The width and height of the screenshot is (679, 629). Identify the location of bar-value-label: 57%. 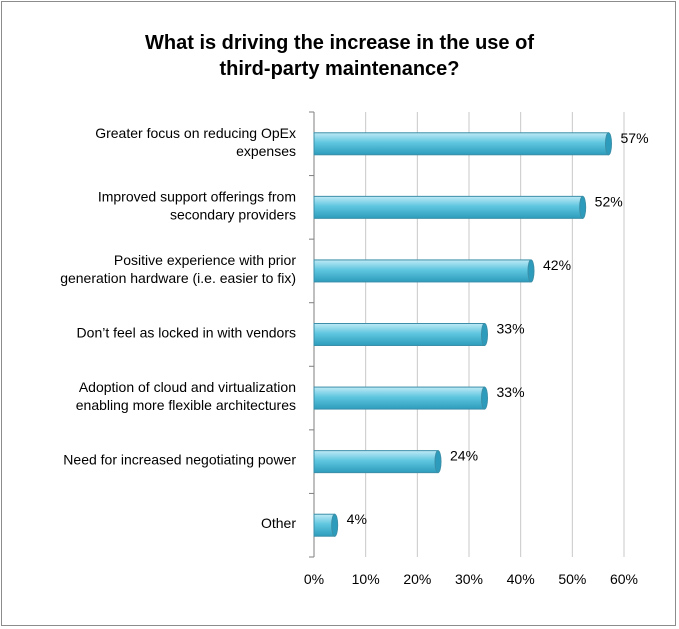
(635, 138).